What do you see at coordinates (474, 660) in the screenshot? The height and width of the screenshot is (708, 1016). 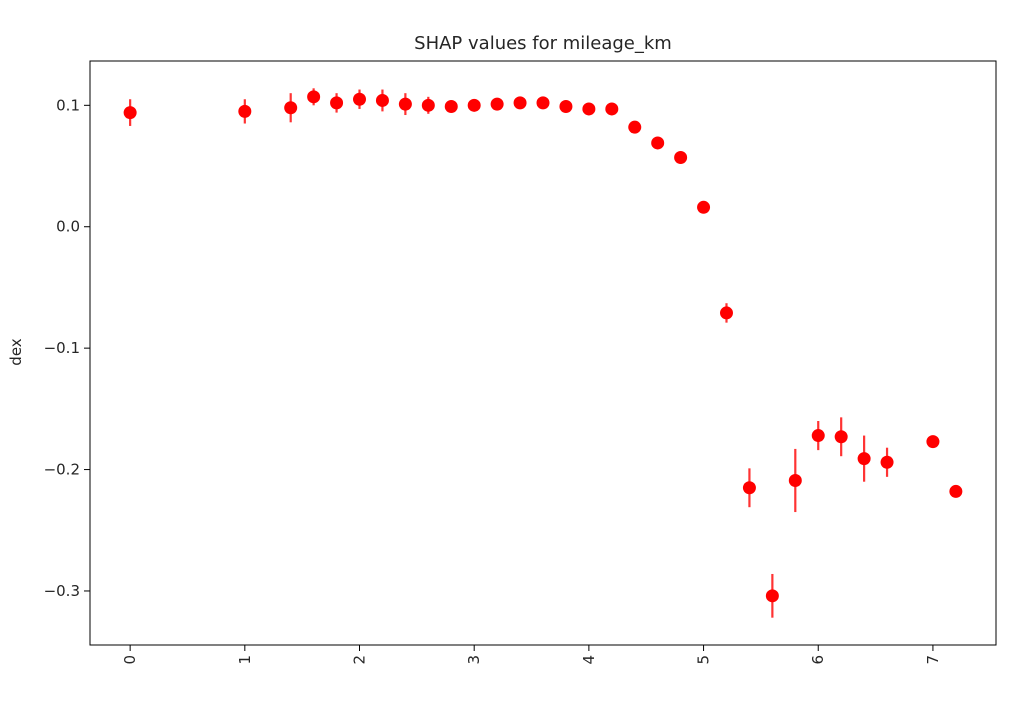 I see `x-tick-label: 3` at bounding box center [474, 660].